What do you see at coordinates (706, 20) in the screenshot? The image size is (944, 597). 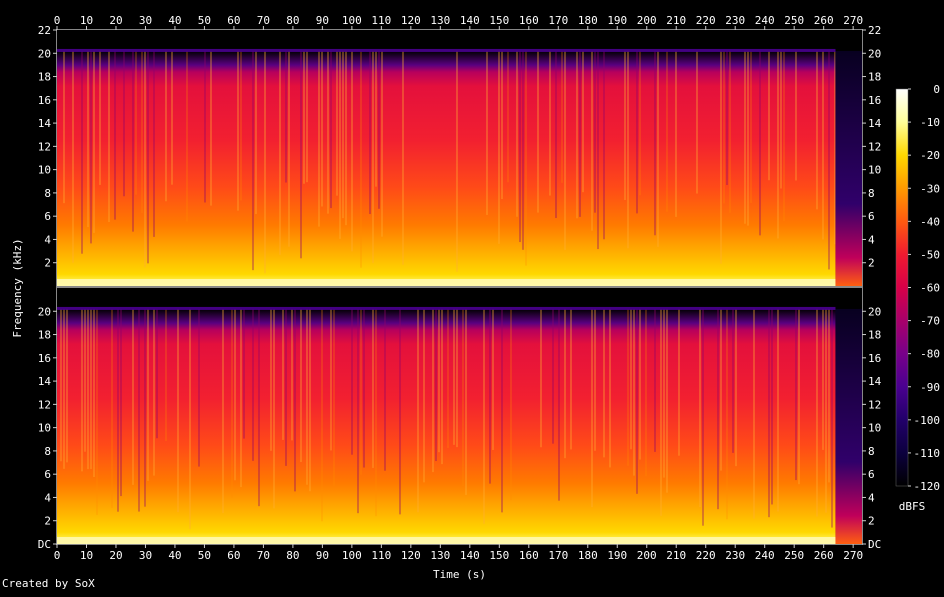 I see `x-tick-label: 220` at bounding box center [706, 20].